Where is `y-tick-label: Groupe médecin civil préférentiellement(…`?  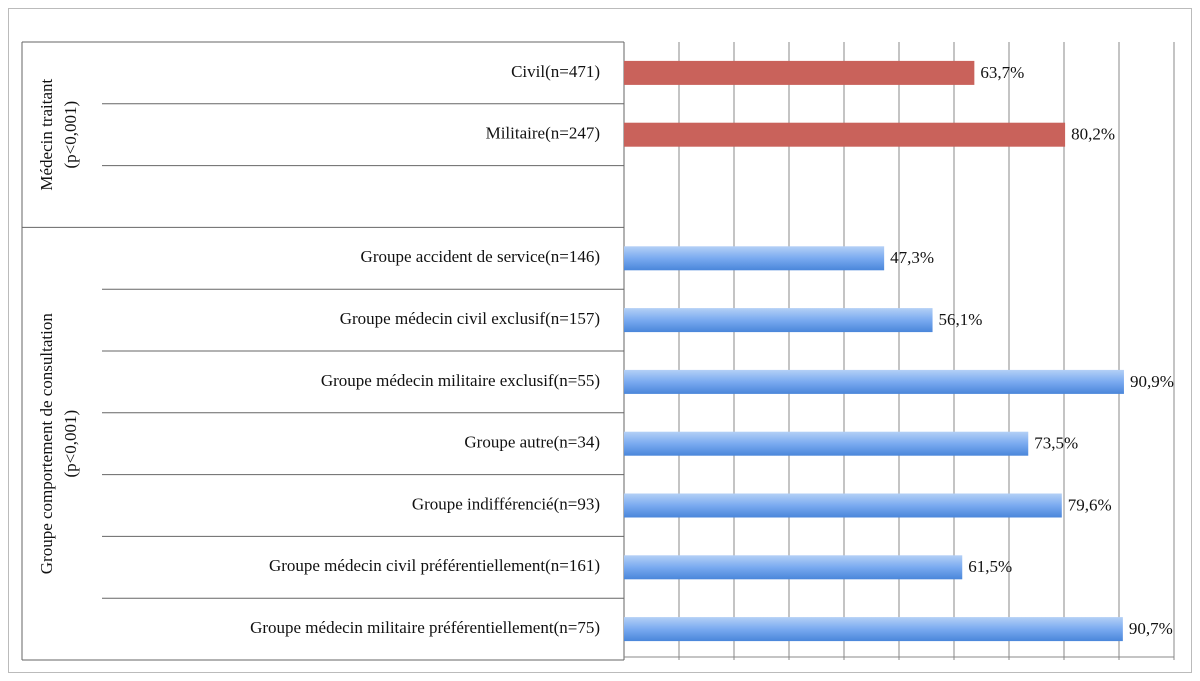 y-tick-label: Groupe médecin civil préférentiellement(… is located at coordinates (434, 565).